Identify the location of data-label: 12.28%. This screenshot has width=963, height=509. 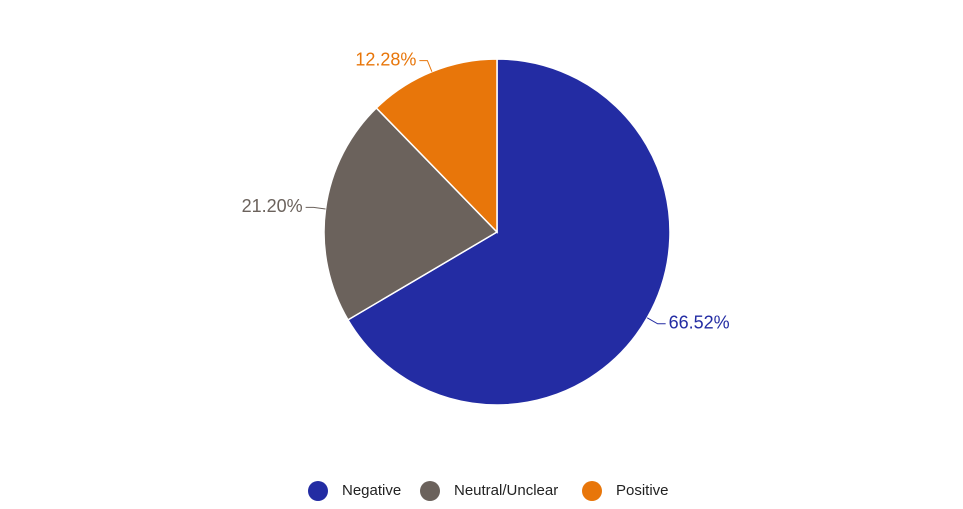
(385, 59).